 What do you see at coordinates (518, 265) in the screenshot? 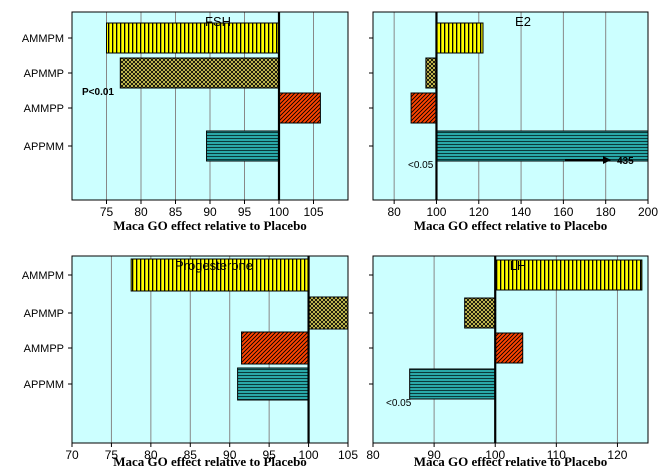
I see `lh-title: LH` at bounding box center [518, 265].